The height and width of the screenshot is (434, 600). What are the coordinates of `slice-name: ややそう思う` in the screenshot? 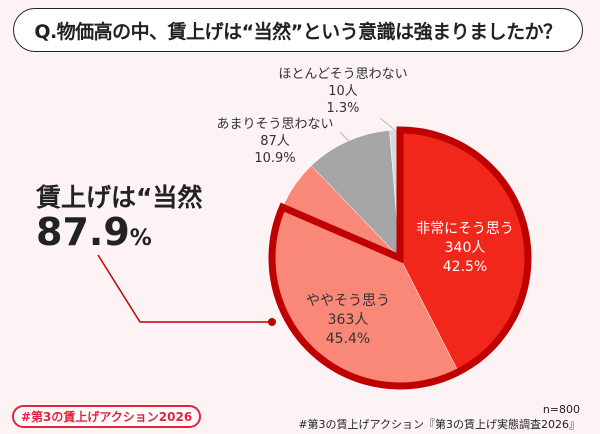 It's located at (348, 301).